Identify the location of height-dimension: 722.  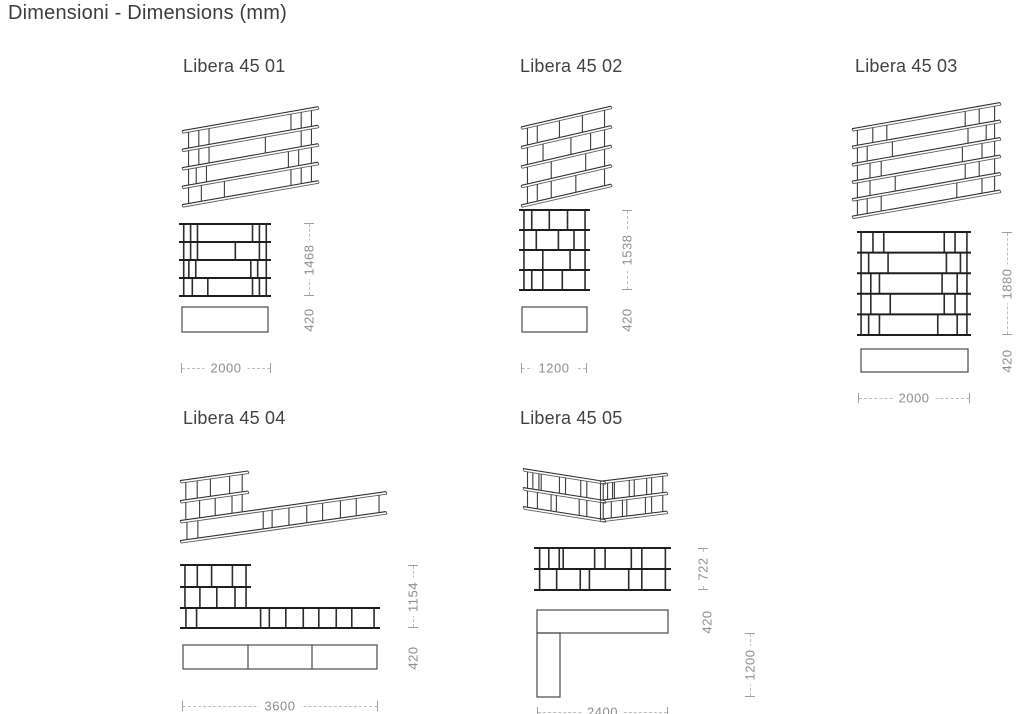
(703, 569).